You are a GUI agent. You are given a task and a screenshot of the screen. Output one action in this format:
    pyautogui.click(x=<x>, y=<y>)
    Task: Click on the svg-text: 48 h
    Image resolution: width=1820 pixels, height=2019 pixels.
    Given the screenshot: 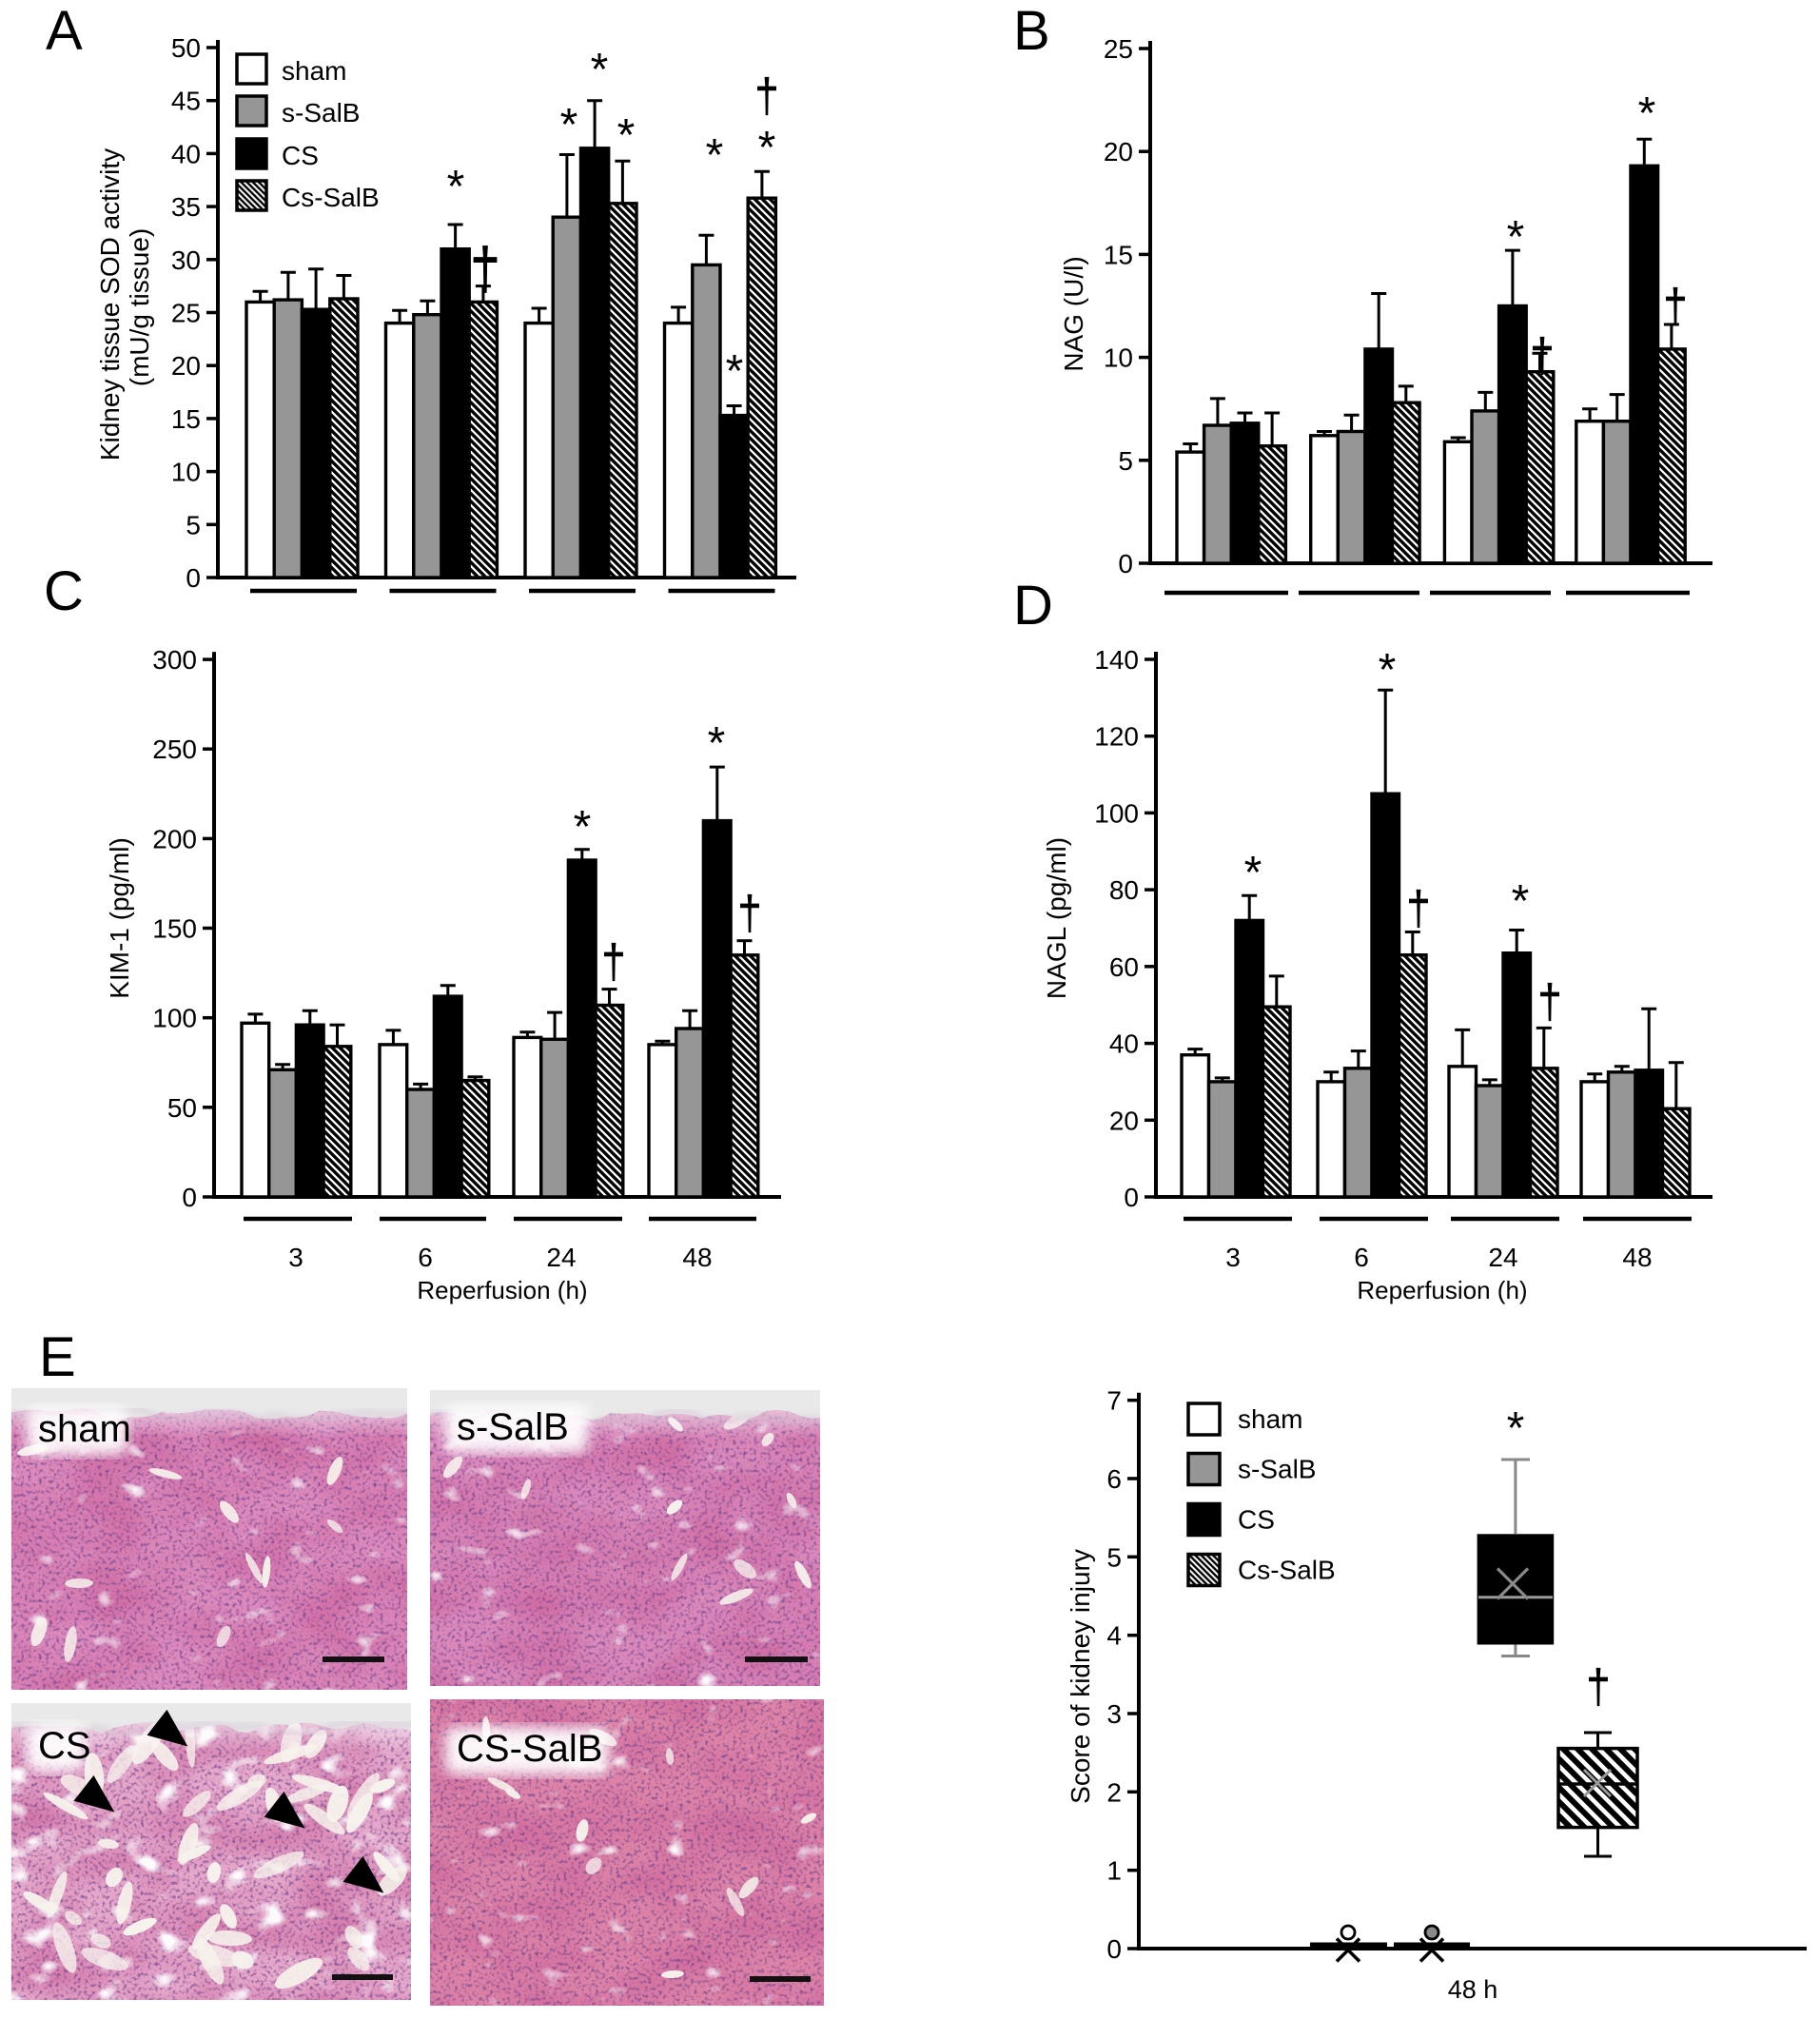 What is the action you would take?
    pyautogui.click(x=1473, y=1989)
    